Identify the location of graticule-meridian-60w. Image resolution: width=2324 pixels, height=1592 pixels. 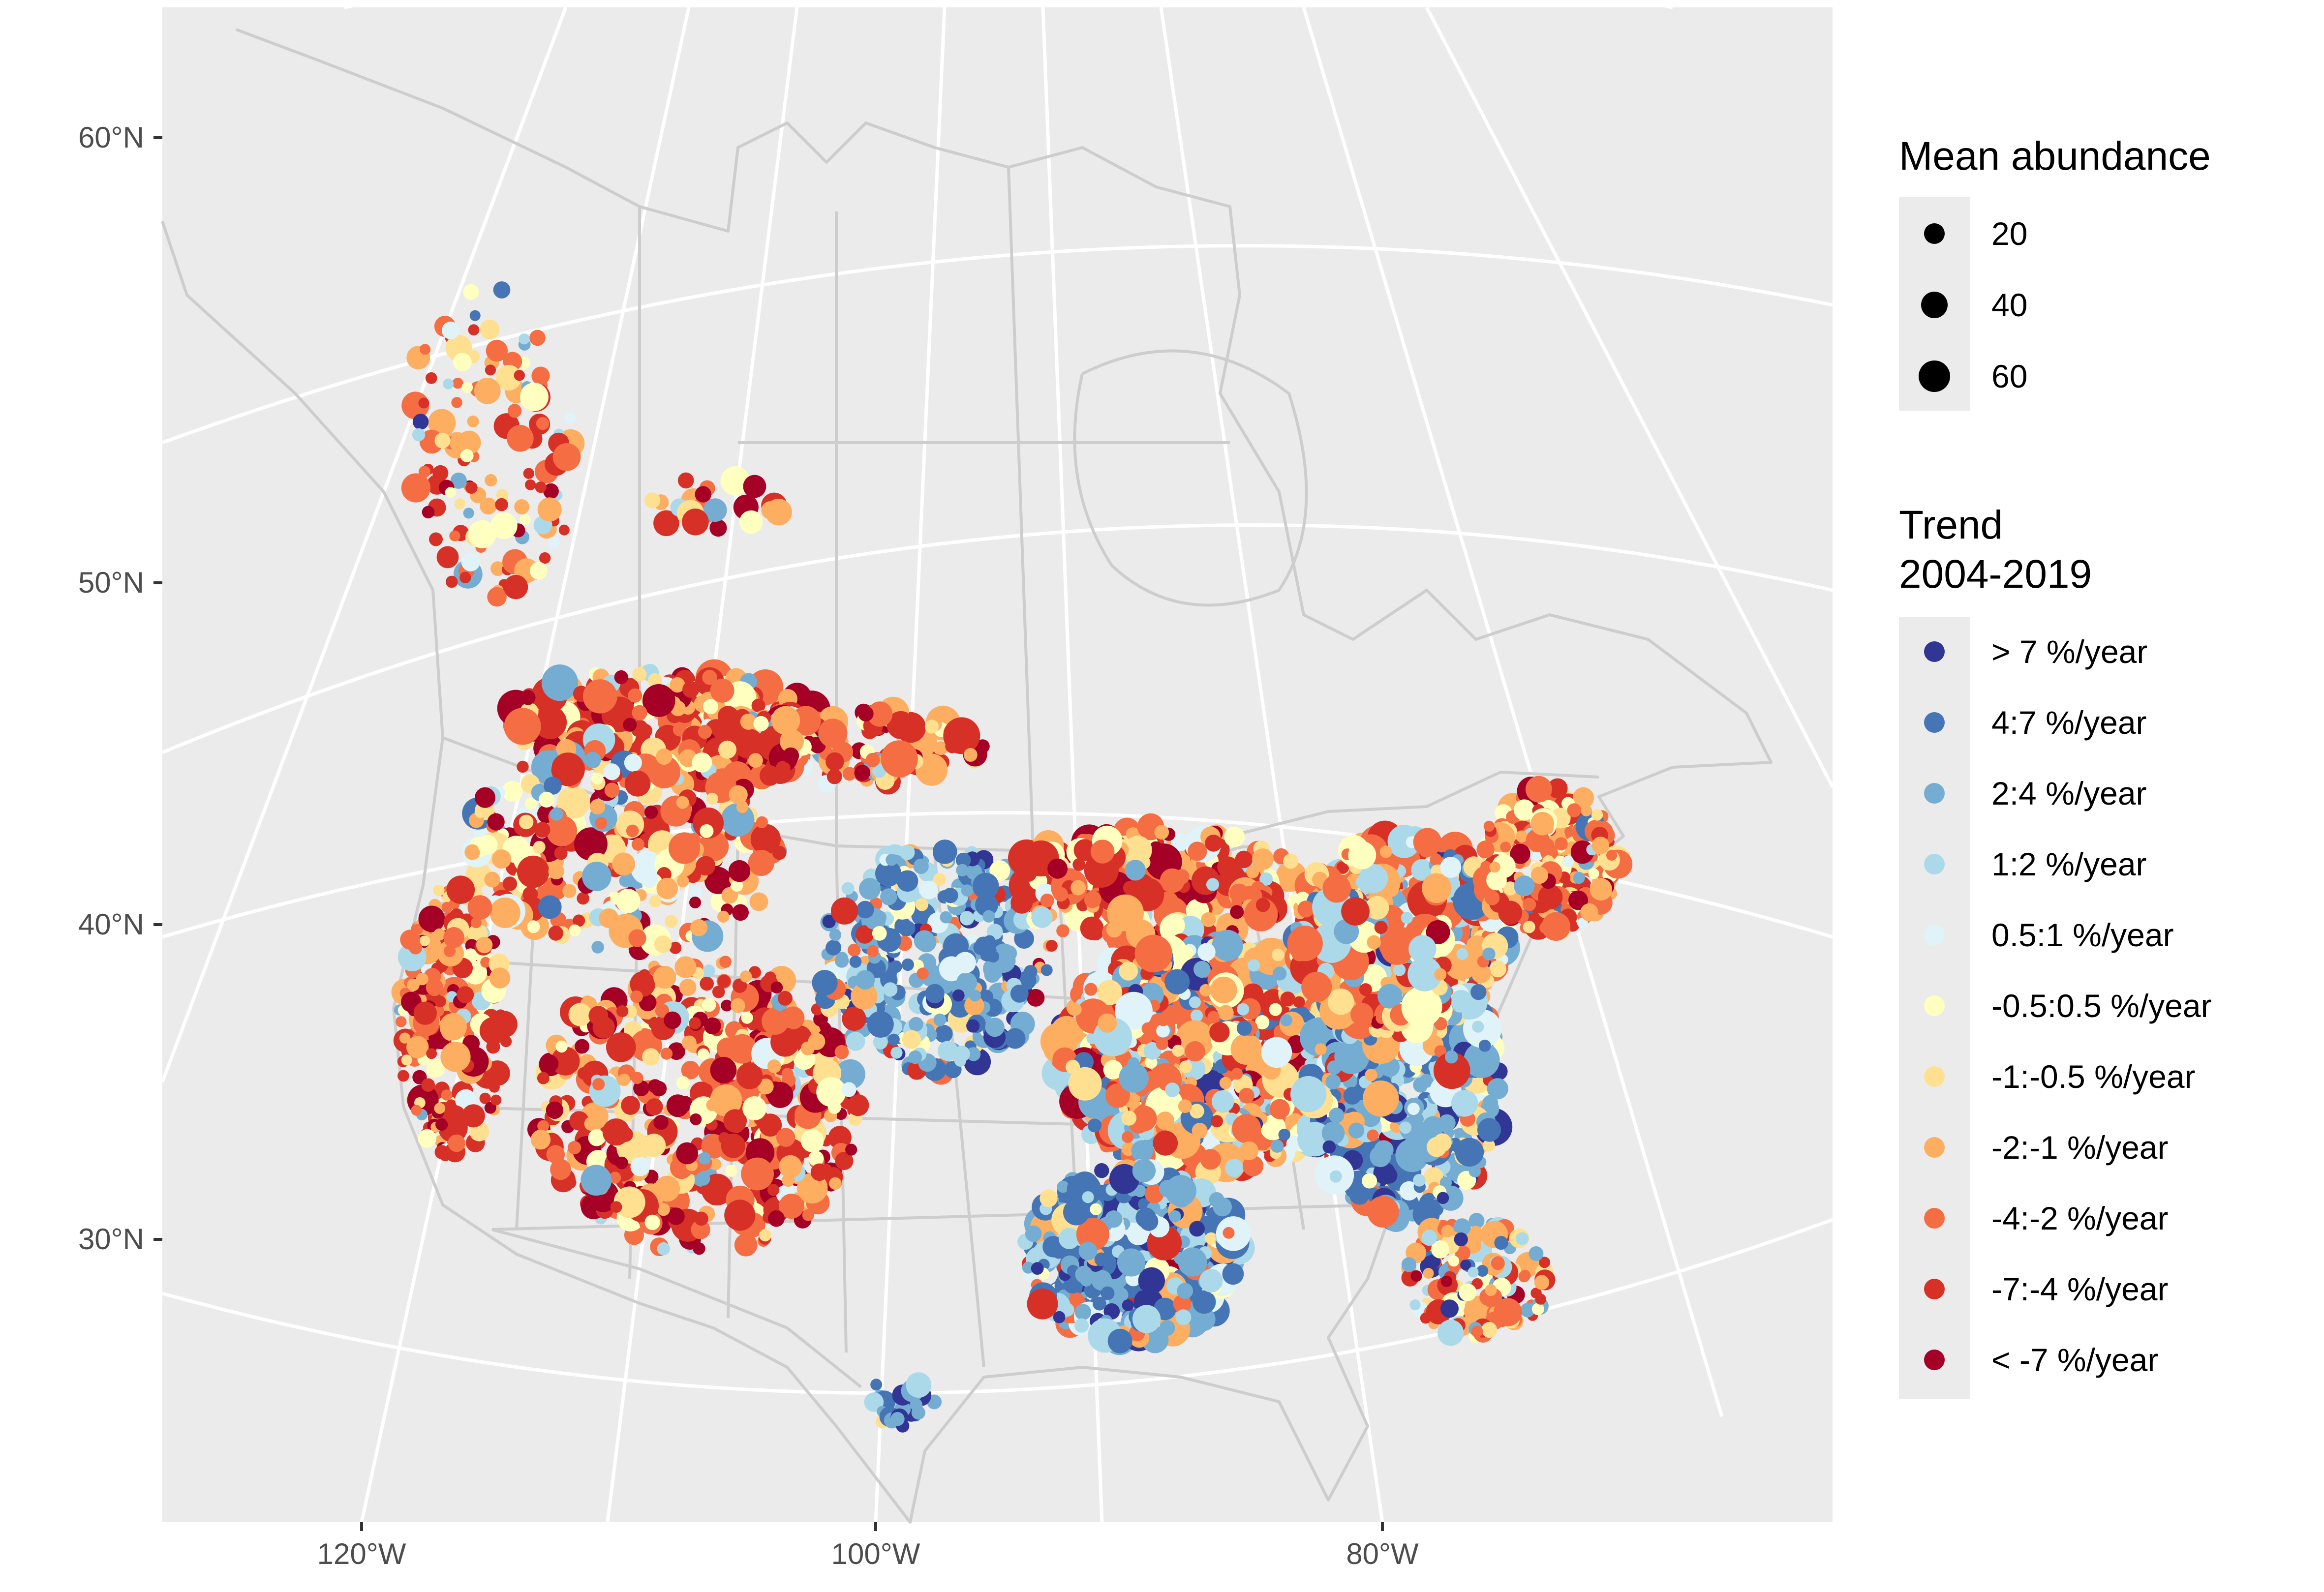
(1630, 397).